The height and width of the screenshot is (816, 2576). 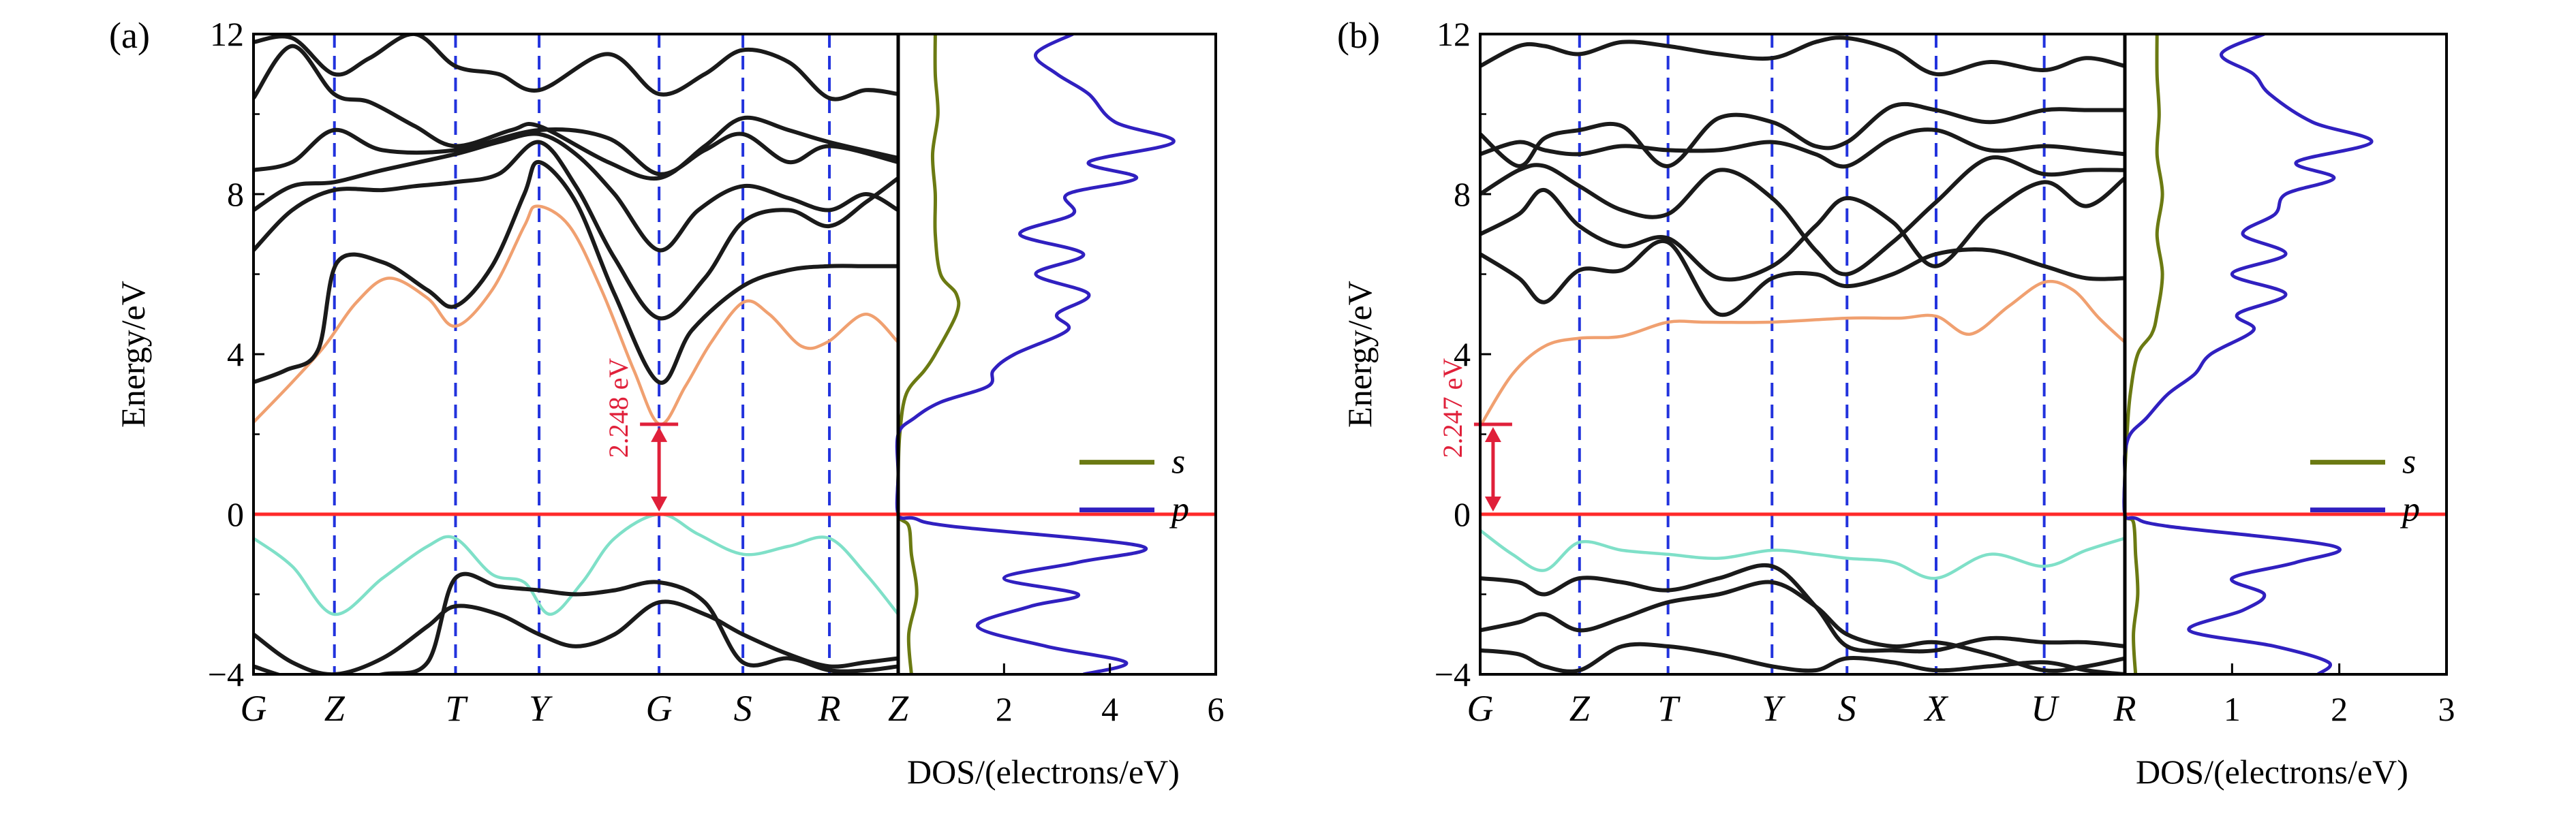 I want to click on band-gap-label: 2.247 eV, so click(x=1452, y=408).